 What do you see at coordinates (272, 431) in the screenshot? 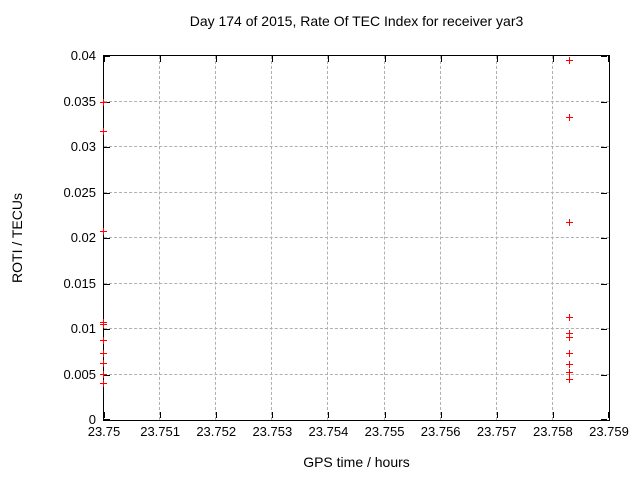
I see `x-tick-label: 23.753` at bounding box center [272, 431].